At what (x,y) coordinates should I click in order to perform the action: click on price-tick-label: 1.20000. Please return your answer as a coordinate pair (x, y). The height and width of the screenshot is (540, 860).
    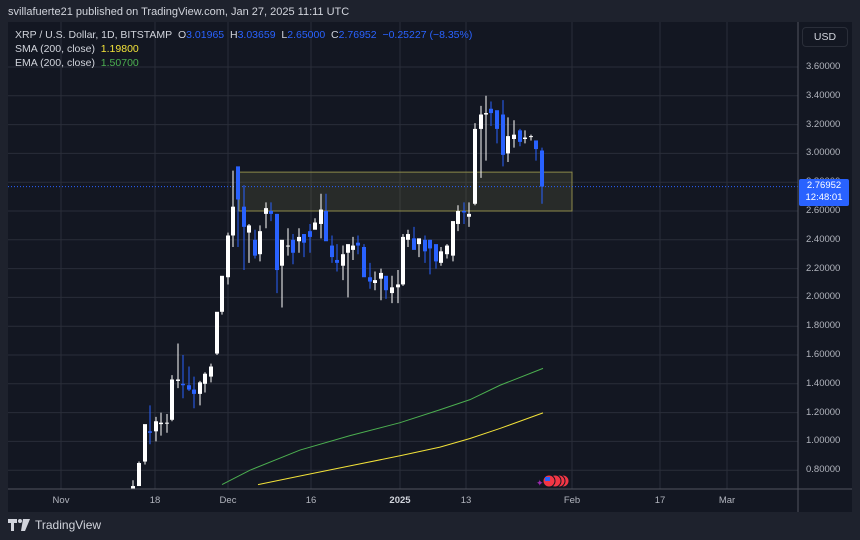
    Looking at the image, I should click on (823, 412).